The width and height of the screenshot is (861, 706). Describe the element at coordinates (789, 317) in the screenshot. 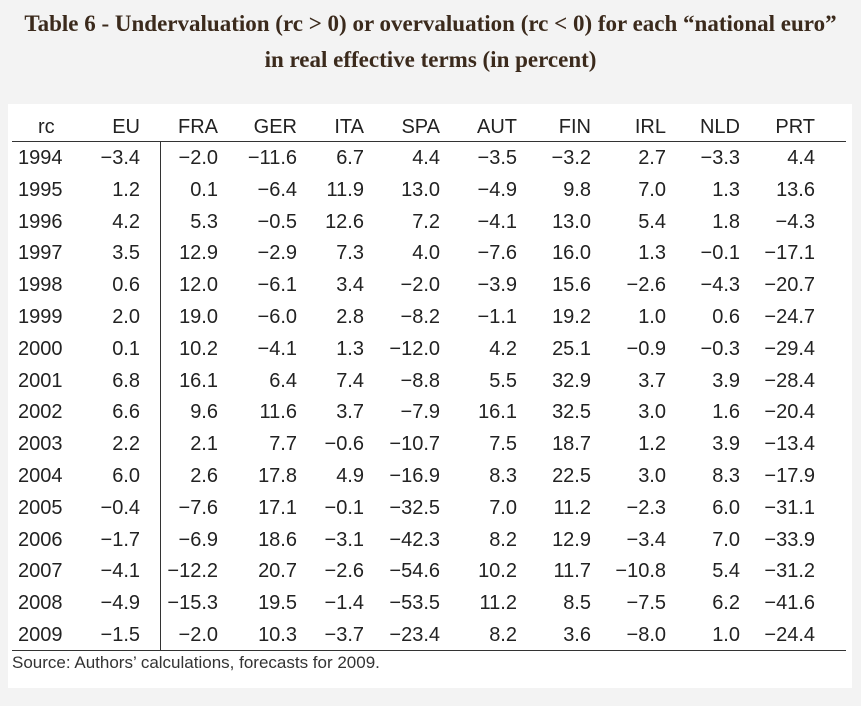

I see `table-cell: −24.7` at that location.